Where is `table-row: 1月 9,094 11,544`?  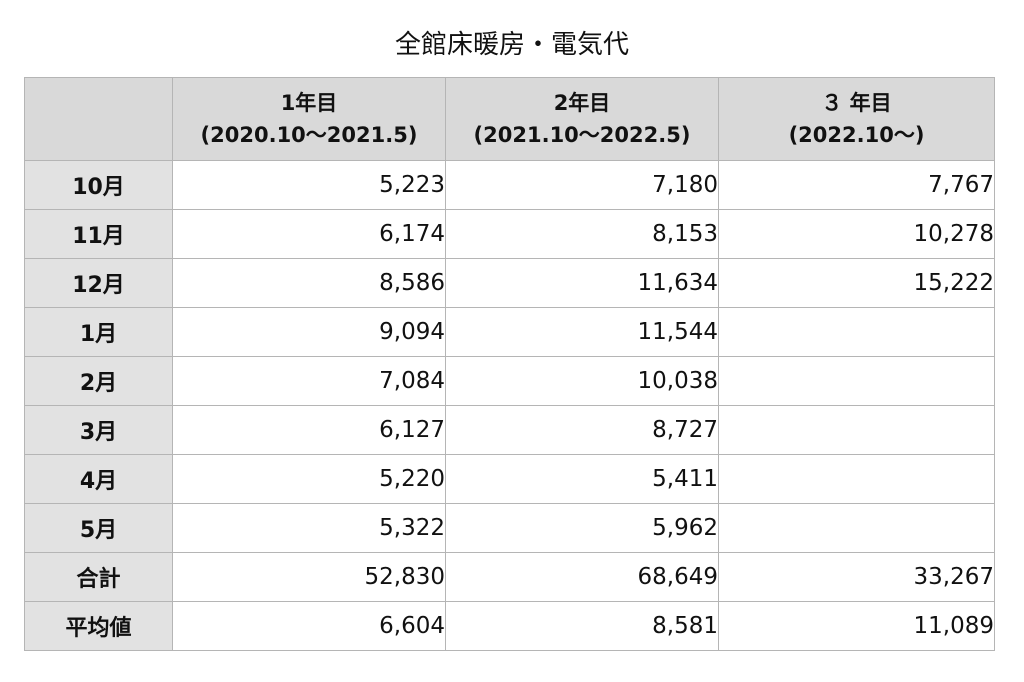 table-row: 1月 9,094 11,544 is located at coordinates (509, 332).